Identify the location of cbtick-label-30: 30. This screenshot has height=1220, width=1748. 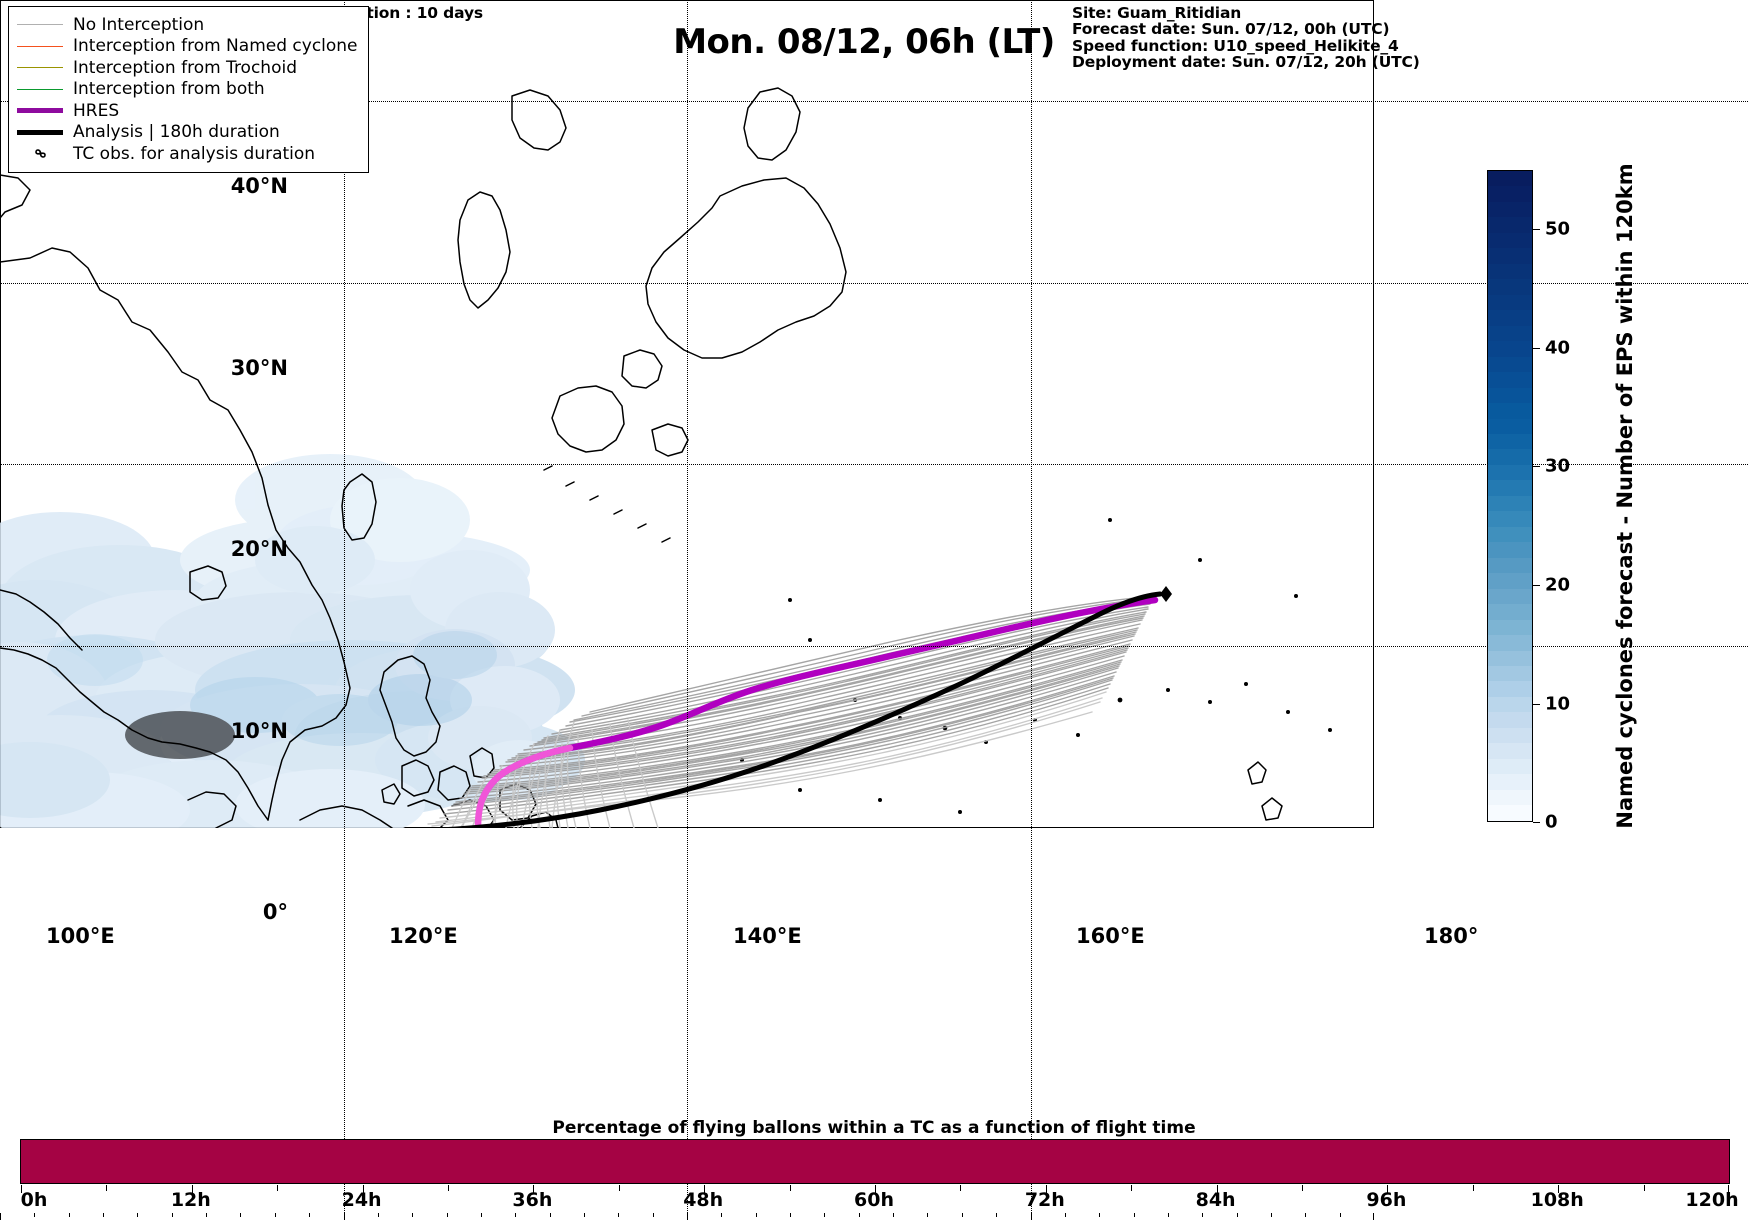
(1558, 466).